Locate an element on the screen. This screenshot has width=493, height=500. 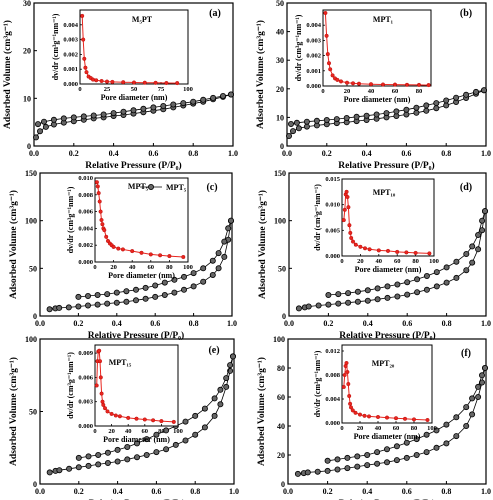
x-tick-label: 0.0 is located at coordinates (287, 153).